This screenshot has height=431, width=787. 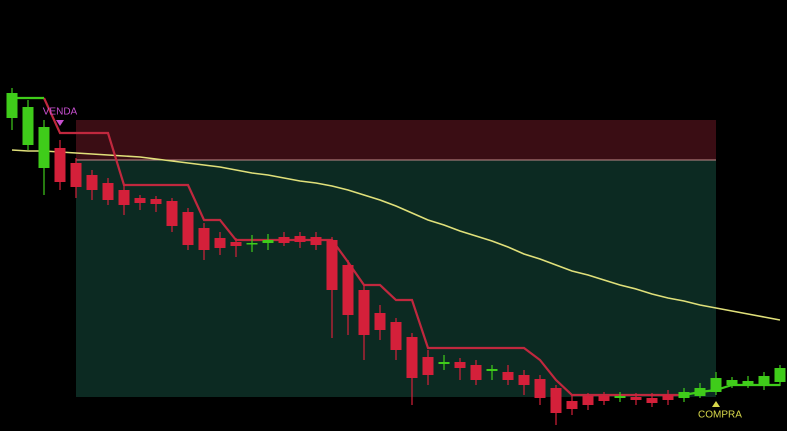 I want to click on signal-label: VENDA, so click(x=60, y=112).